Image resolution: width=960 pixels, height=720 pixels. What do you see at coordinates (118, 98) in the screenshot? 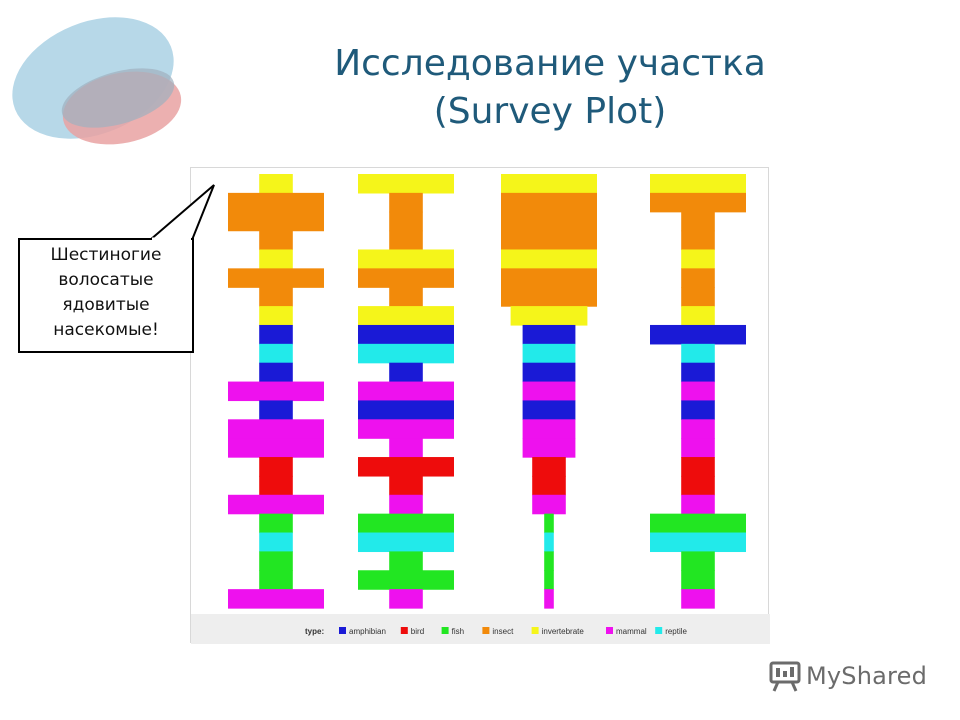
I see `gray-oval` at bounding box center [118, 98].